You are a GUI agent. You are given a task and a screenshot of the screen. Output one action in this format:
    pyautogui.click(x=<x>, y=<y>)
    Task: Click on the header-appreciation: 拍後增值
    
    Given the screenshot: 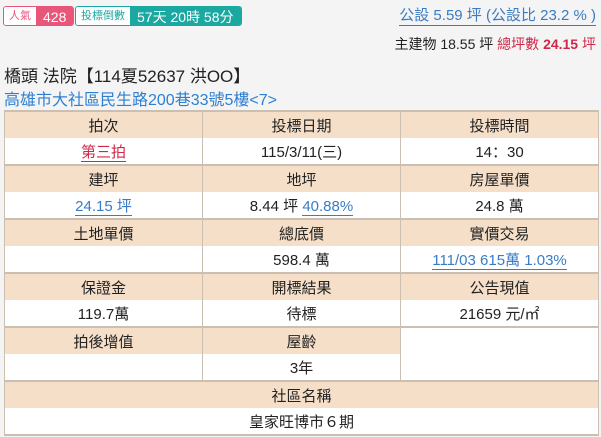 What is the action you would take?
    pyautogui.click(x=103, y=340)
    